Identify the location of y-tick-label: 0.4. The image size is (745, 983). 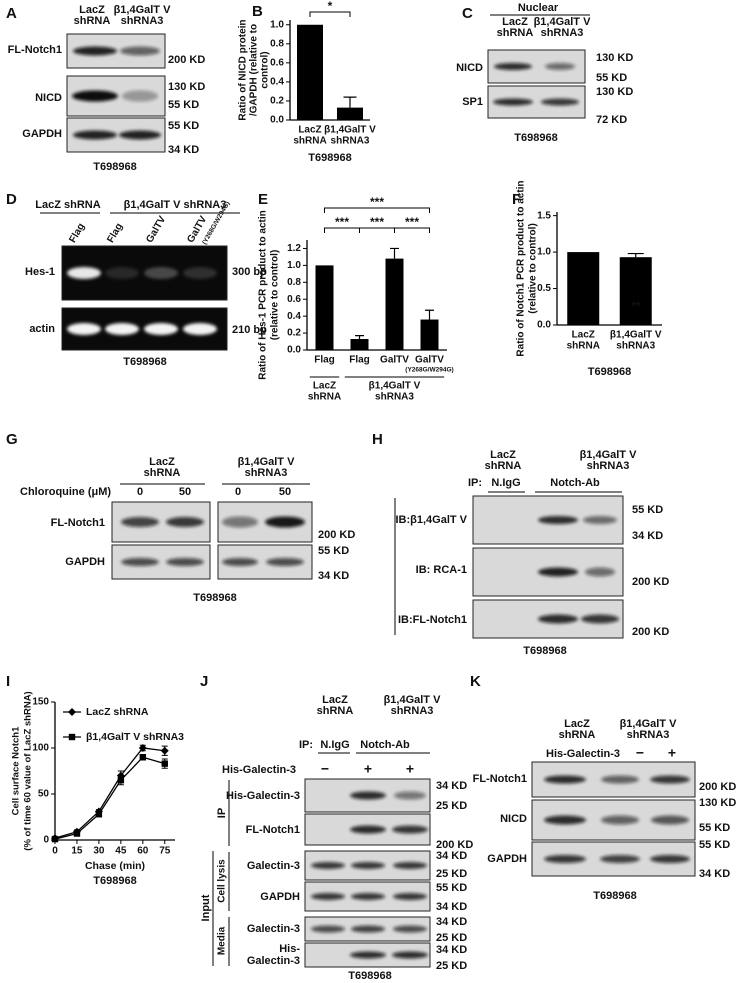
(277, 82).